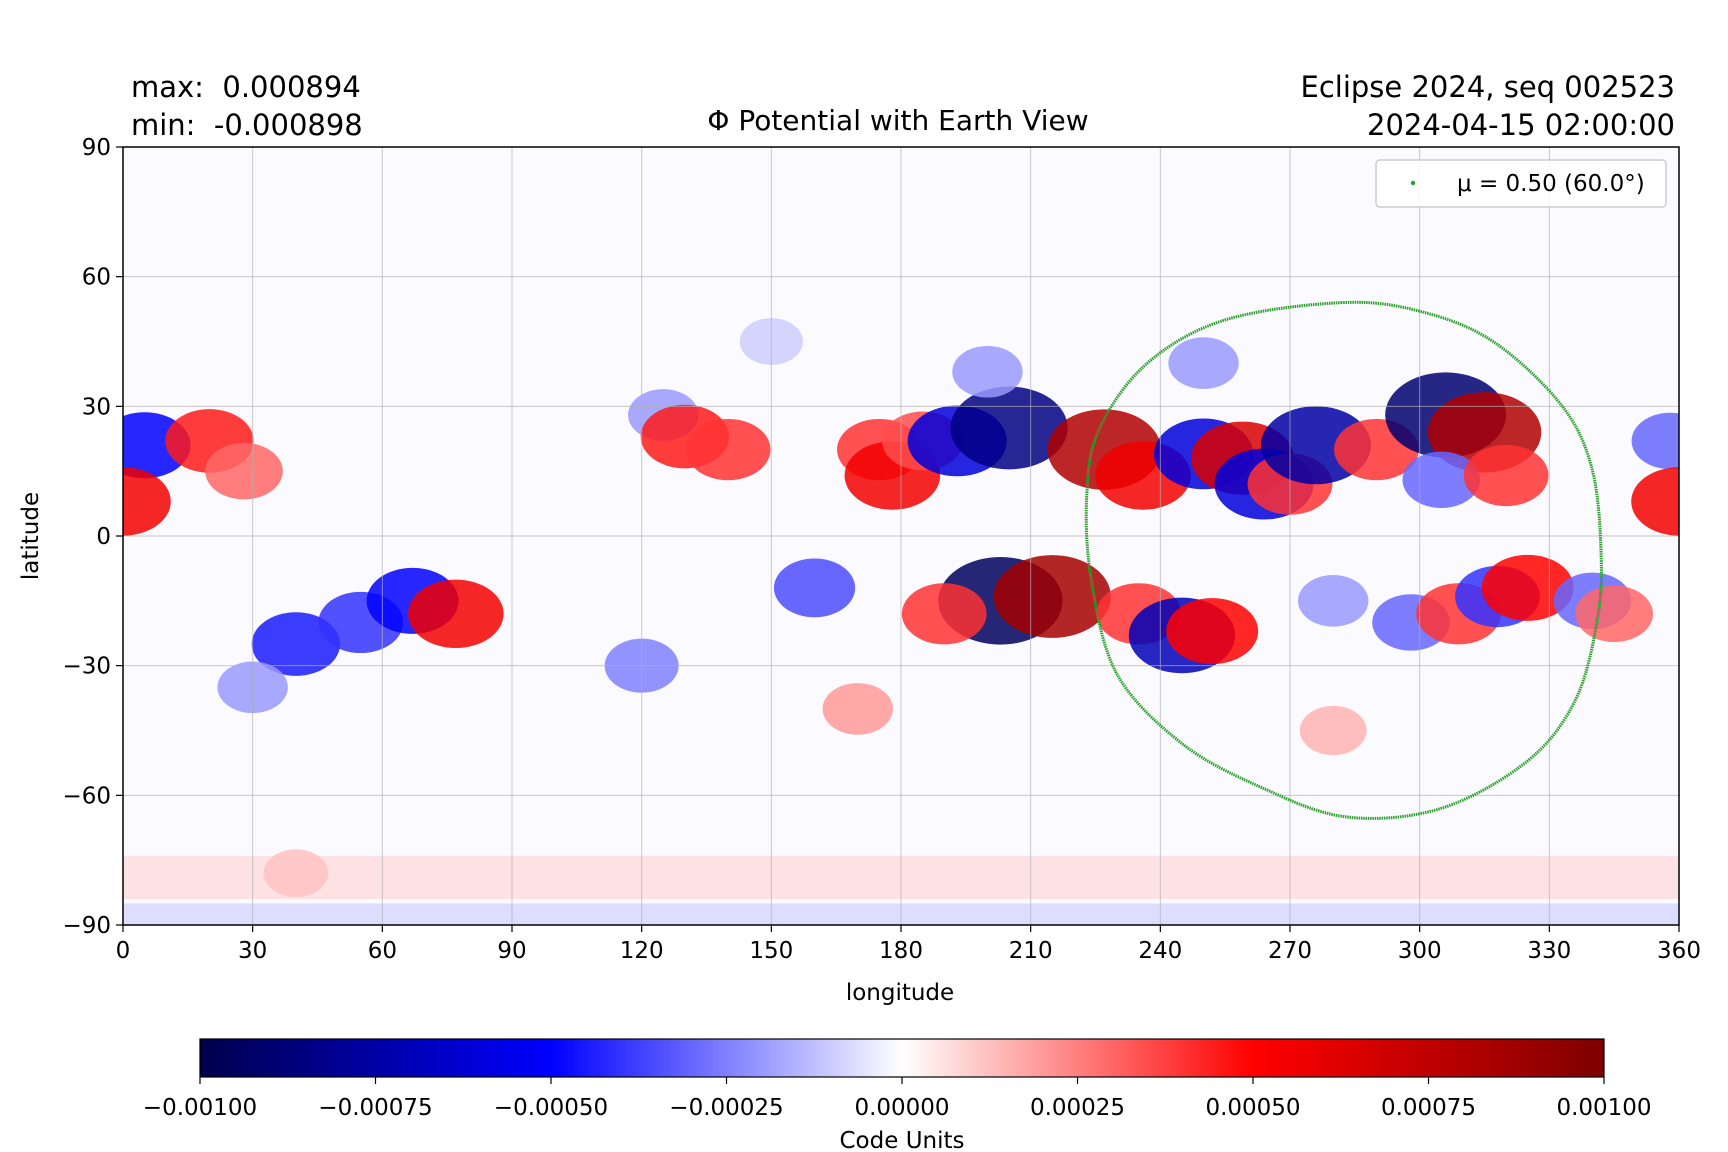  What do you see at coordinates (902, 1140) in the screenshot?
I see `colorbar-label: Code Units` at bounding box center [902, 1140].